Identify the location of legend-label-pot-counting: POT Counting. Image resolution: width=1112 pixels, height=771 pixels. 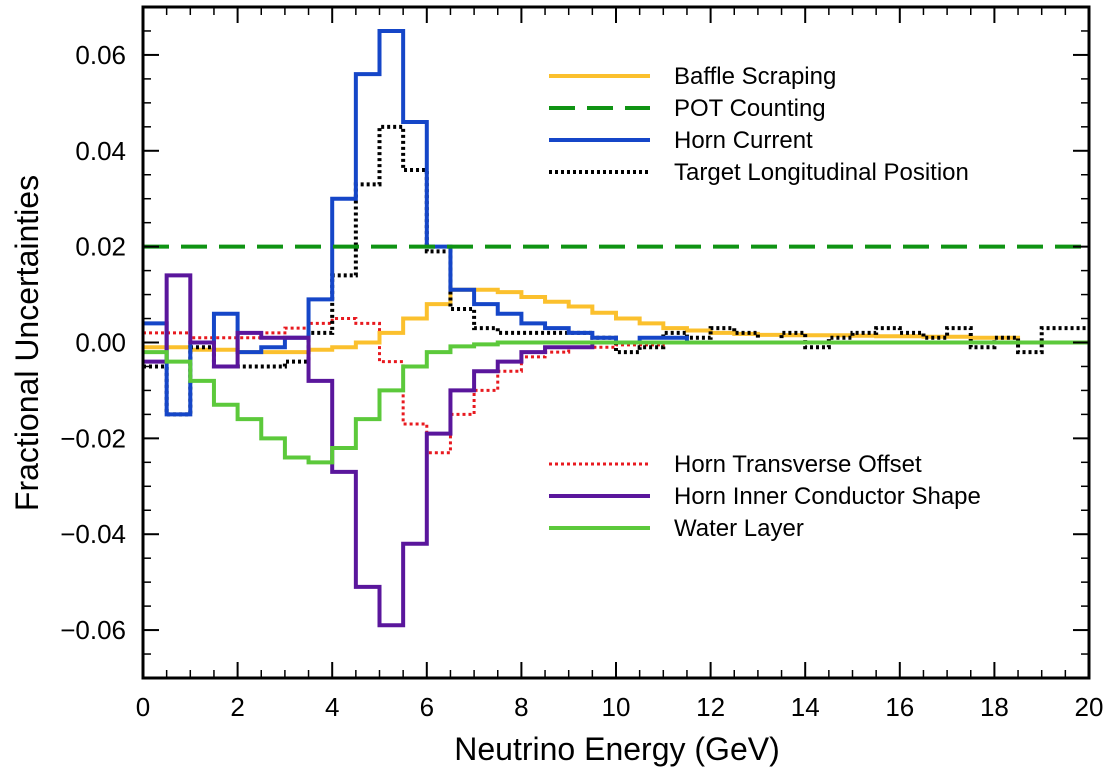
(750, 108).